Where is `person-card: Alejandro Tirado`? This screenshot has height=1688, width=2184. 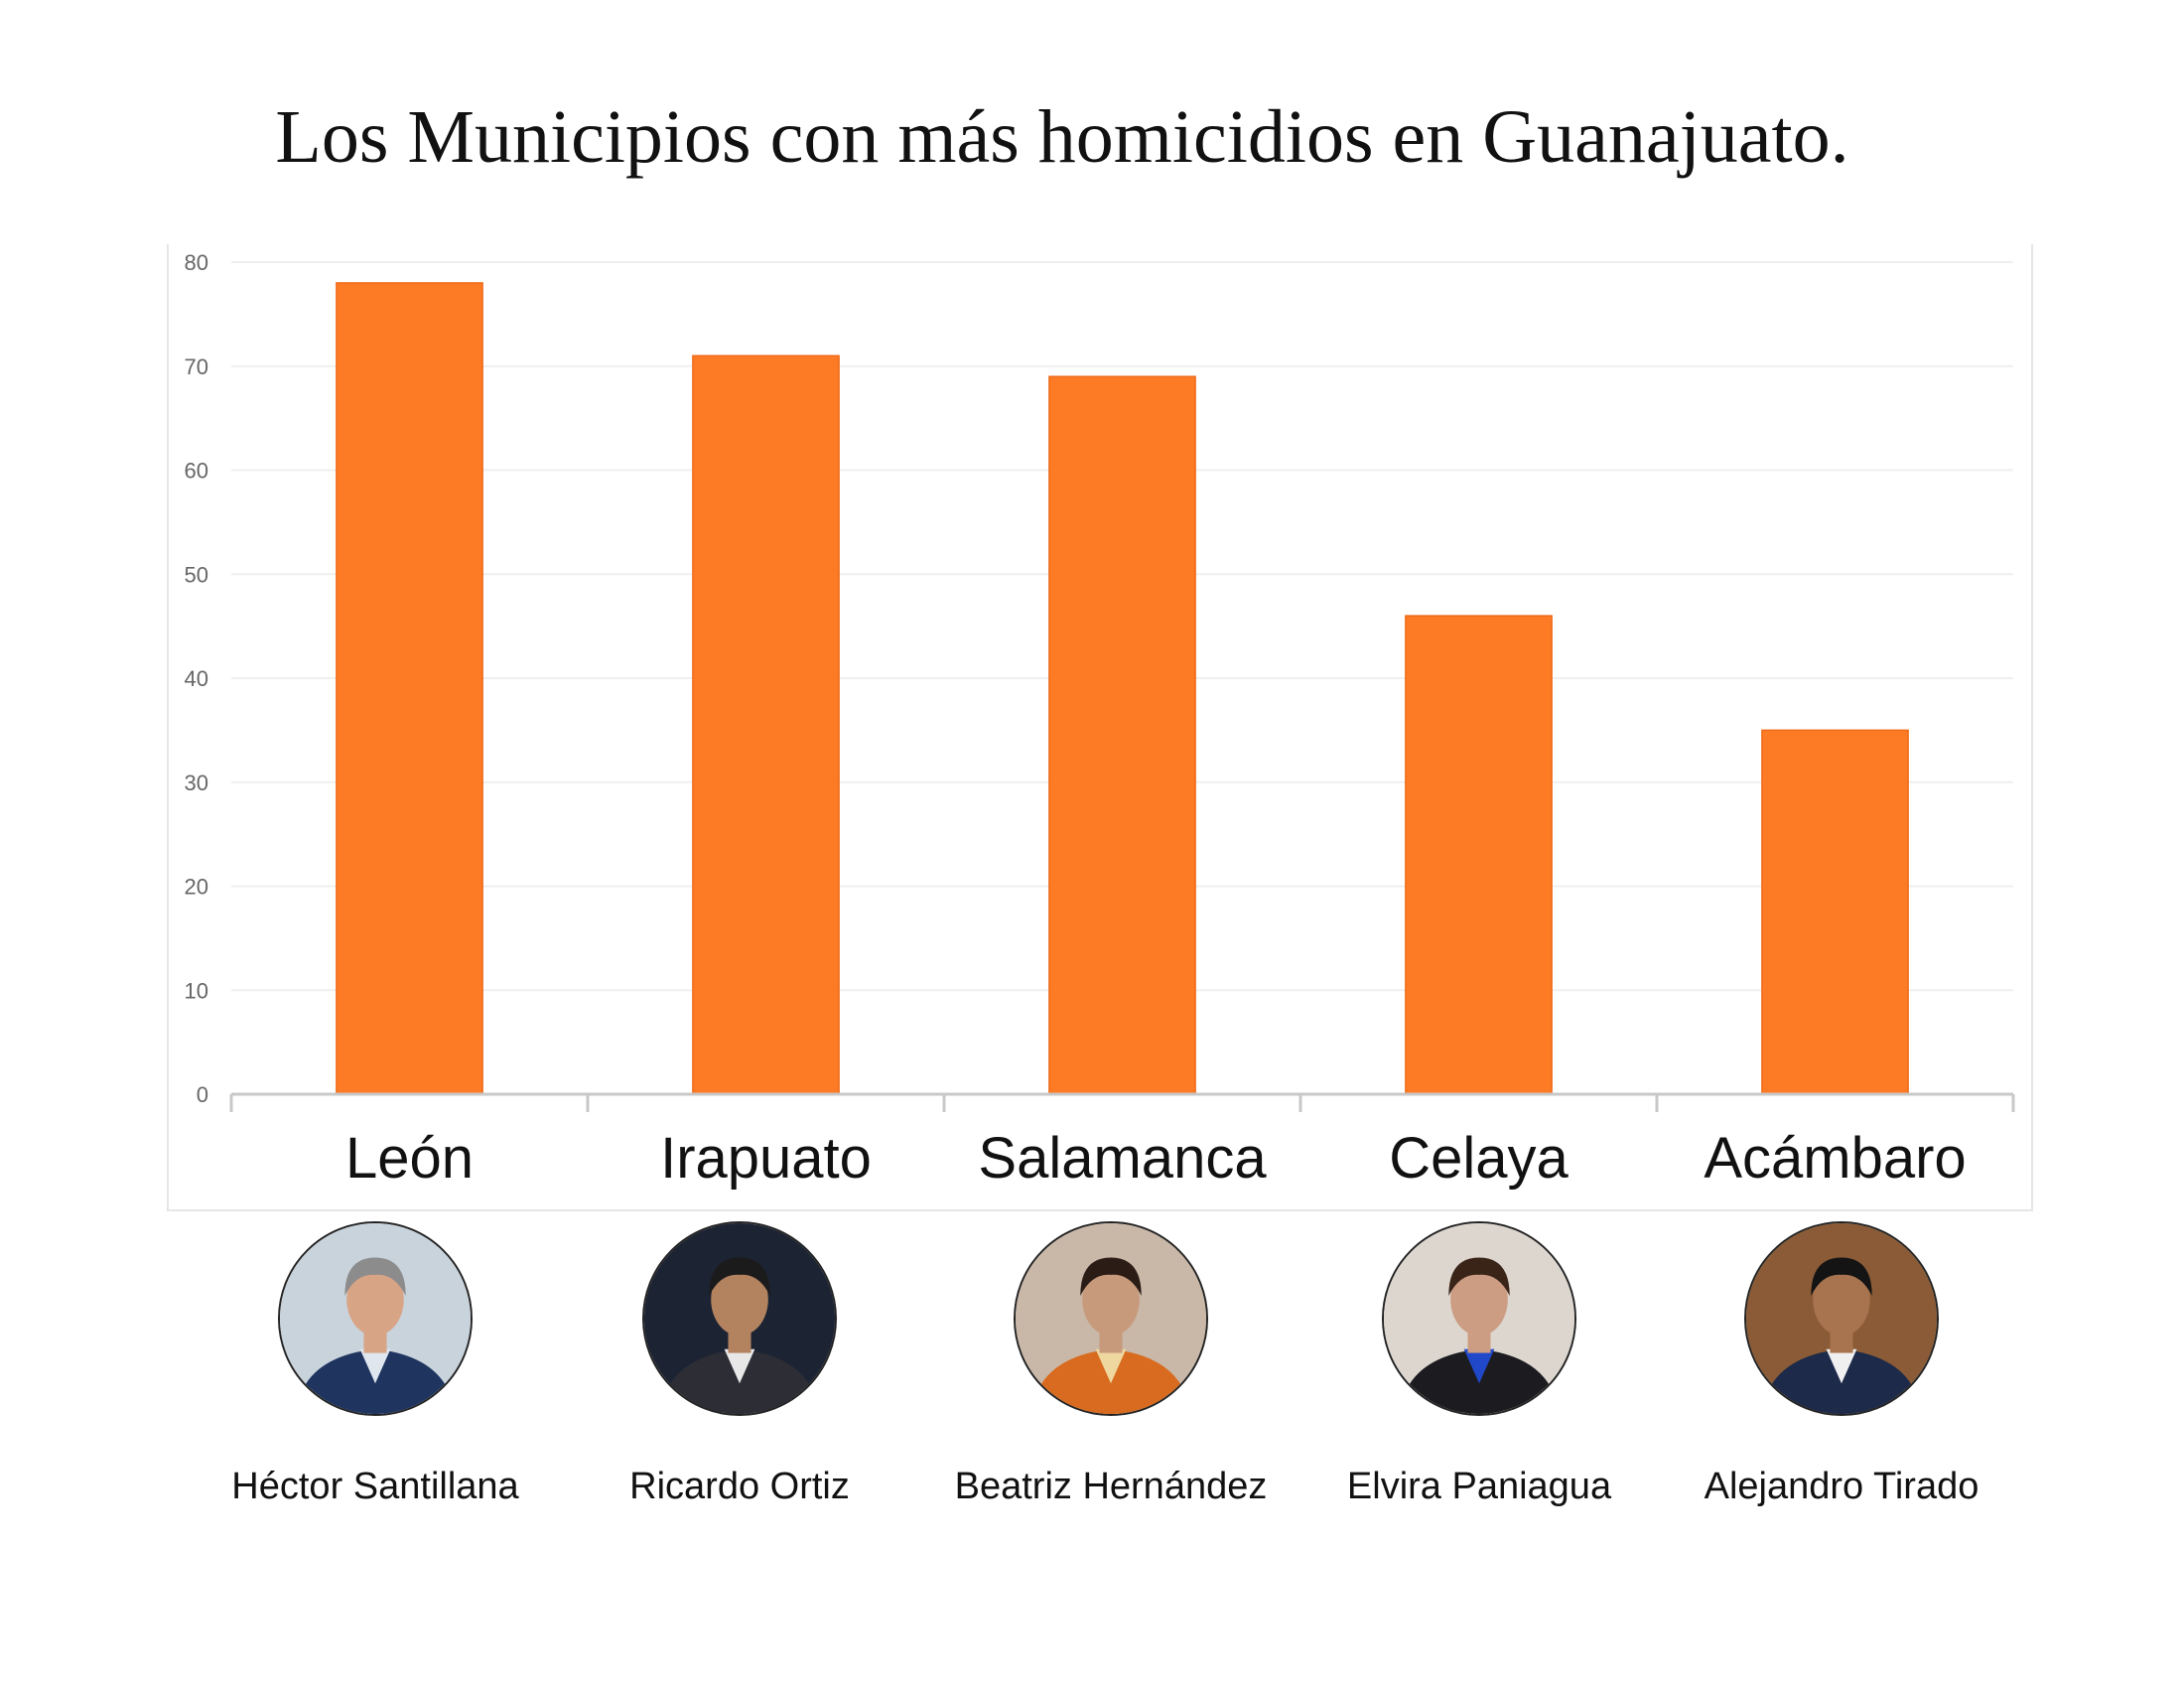
person-card: Alejandro Tirado is located at coordinates (1841, 1364).